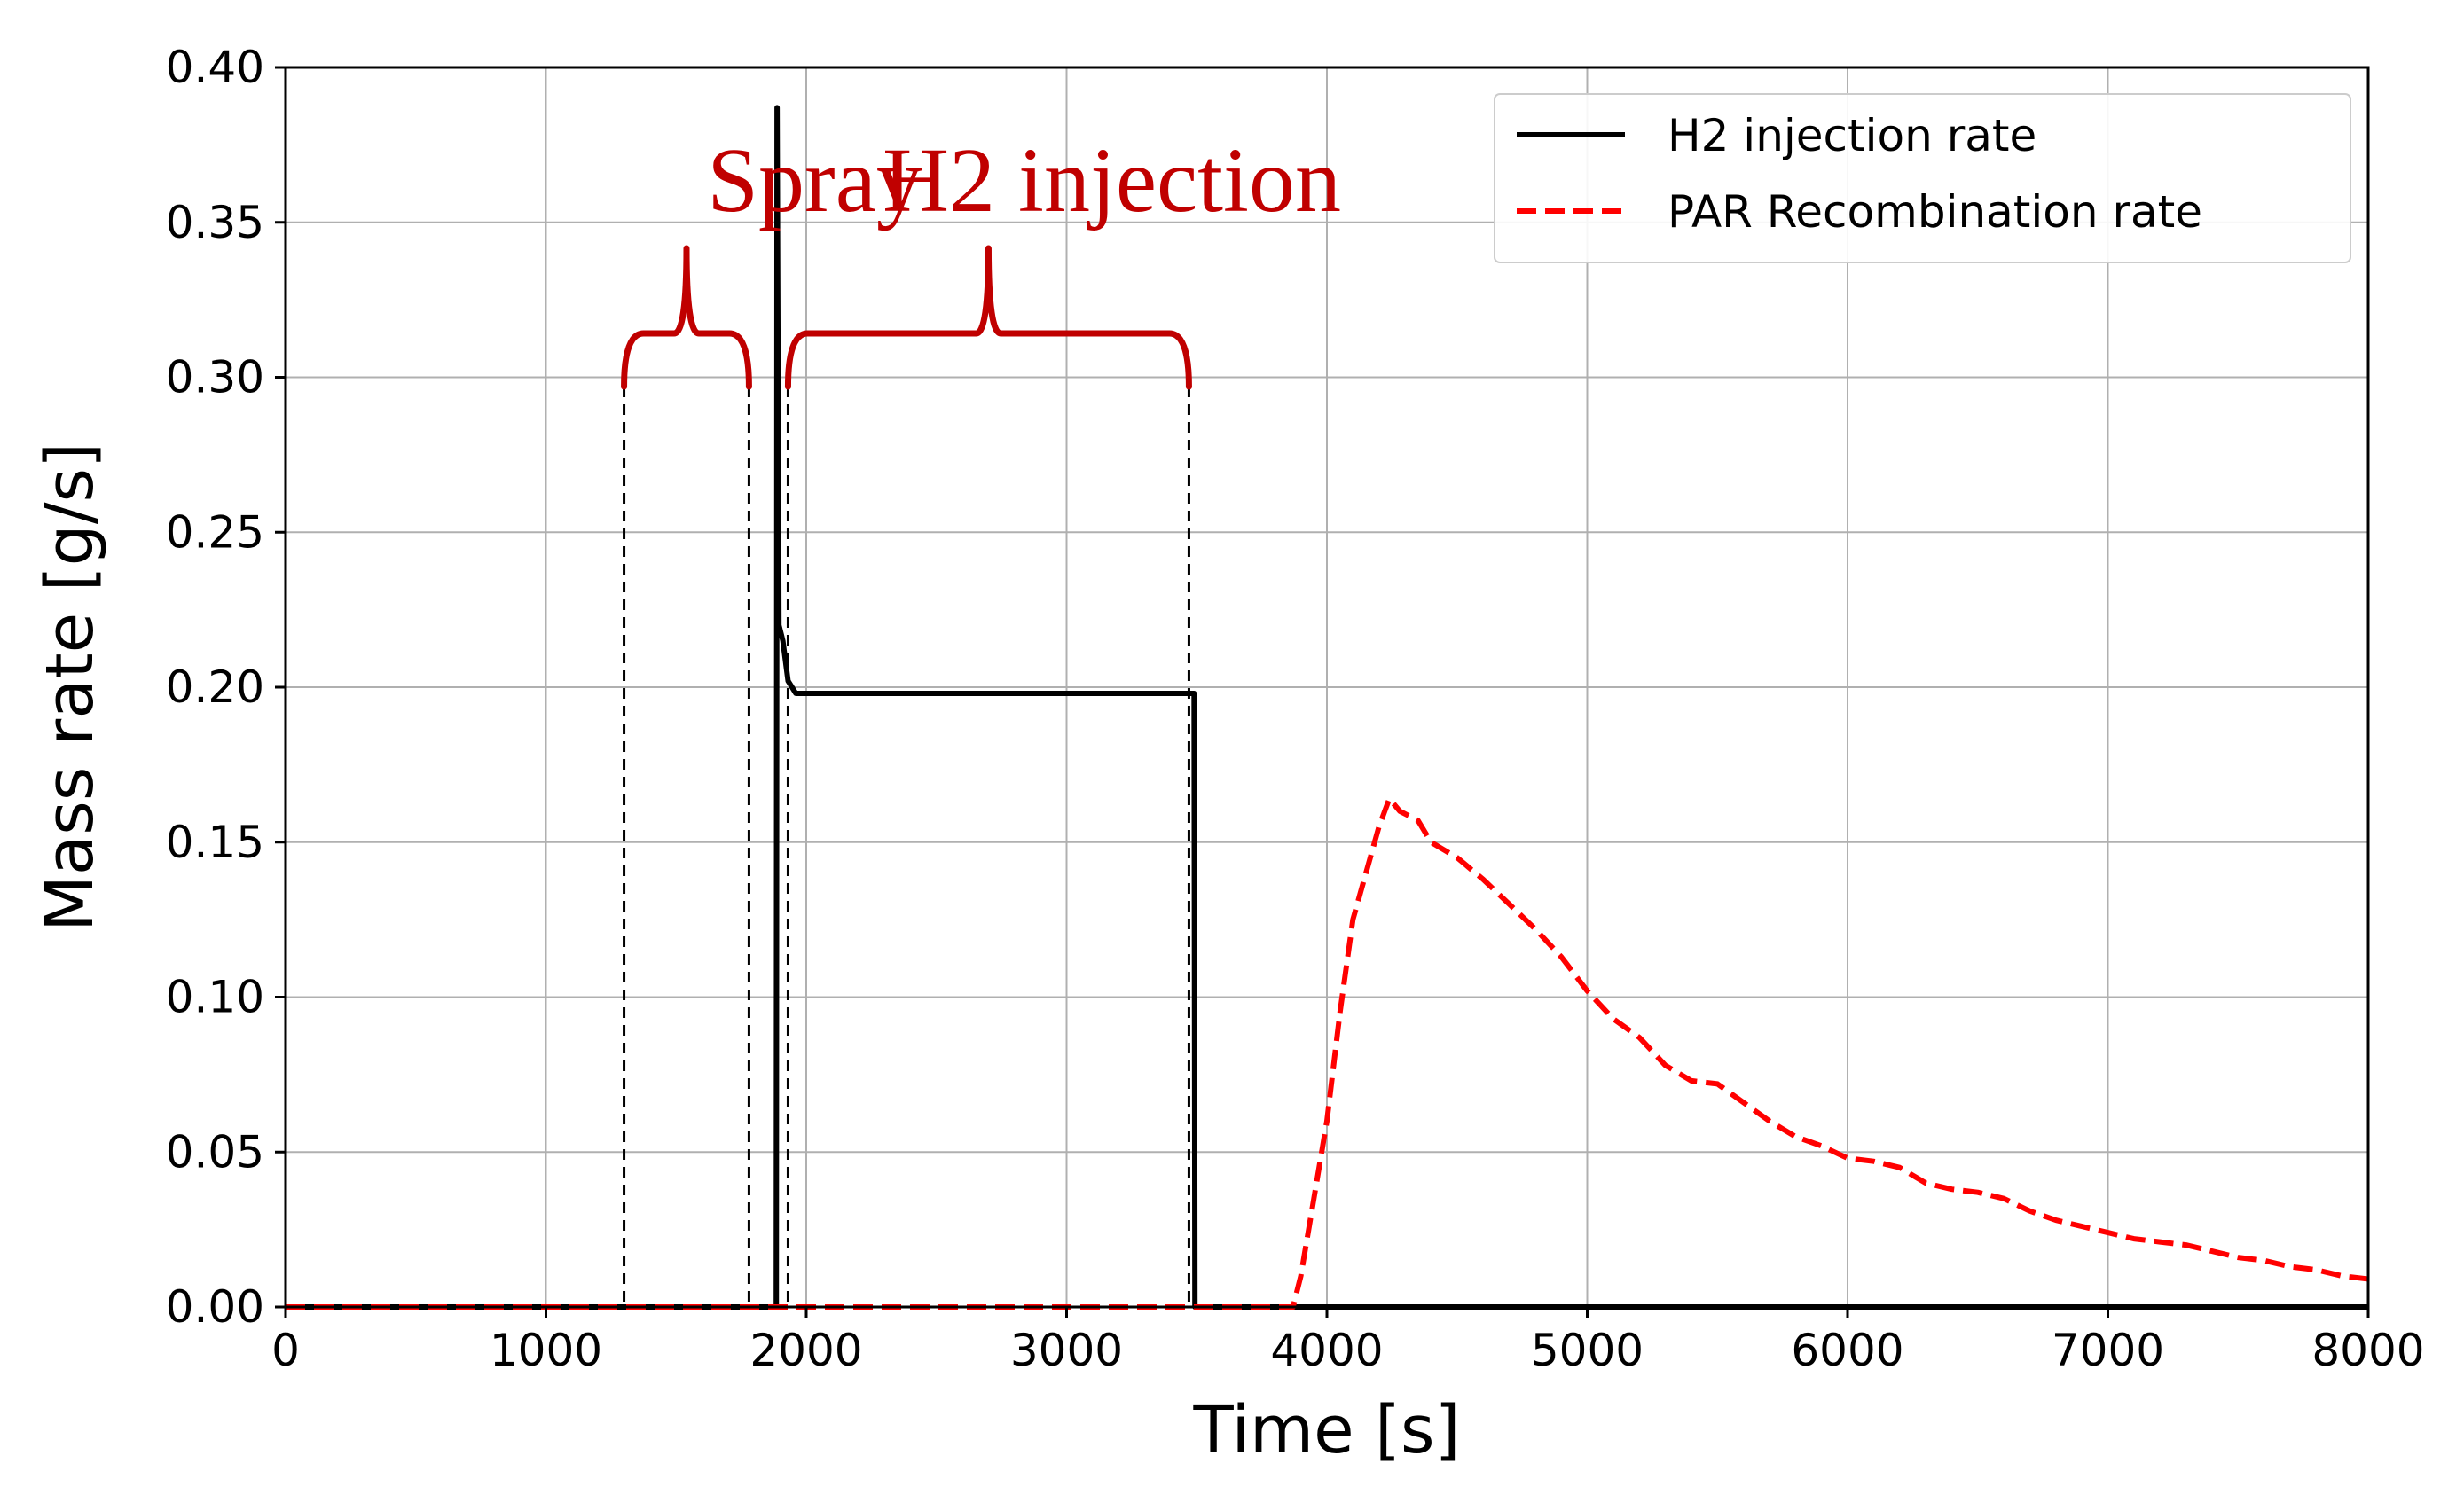 The width and height of the screenshot is (2464, 1487). What do you see at coordinates (215, 687) in the screenshot?
I see `y-tick-label: 0.20` at bounding box center [215, 687].